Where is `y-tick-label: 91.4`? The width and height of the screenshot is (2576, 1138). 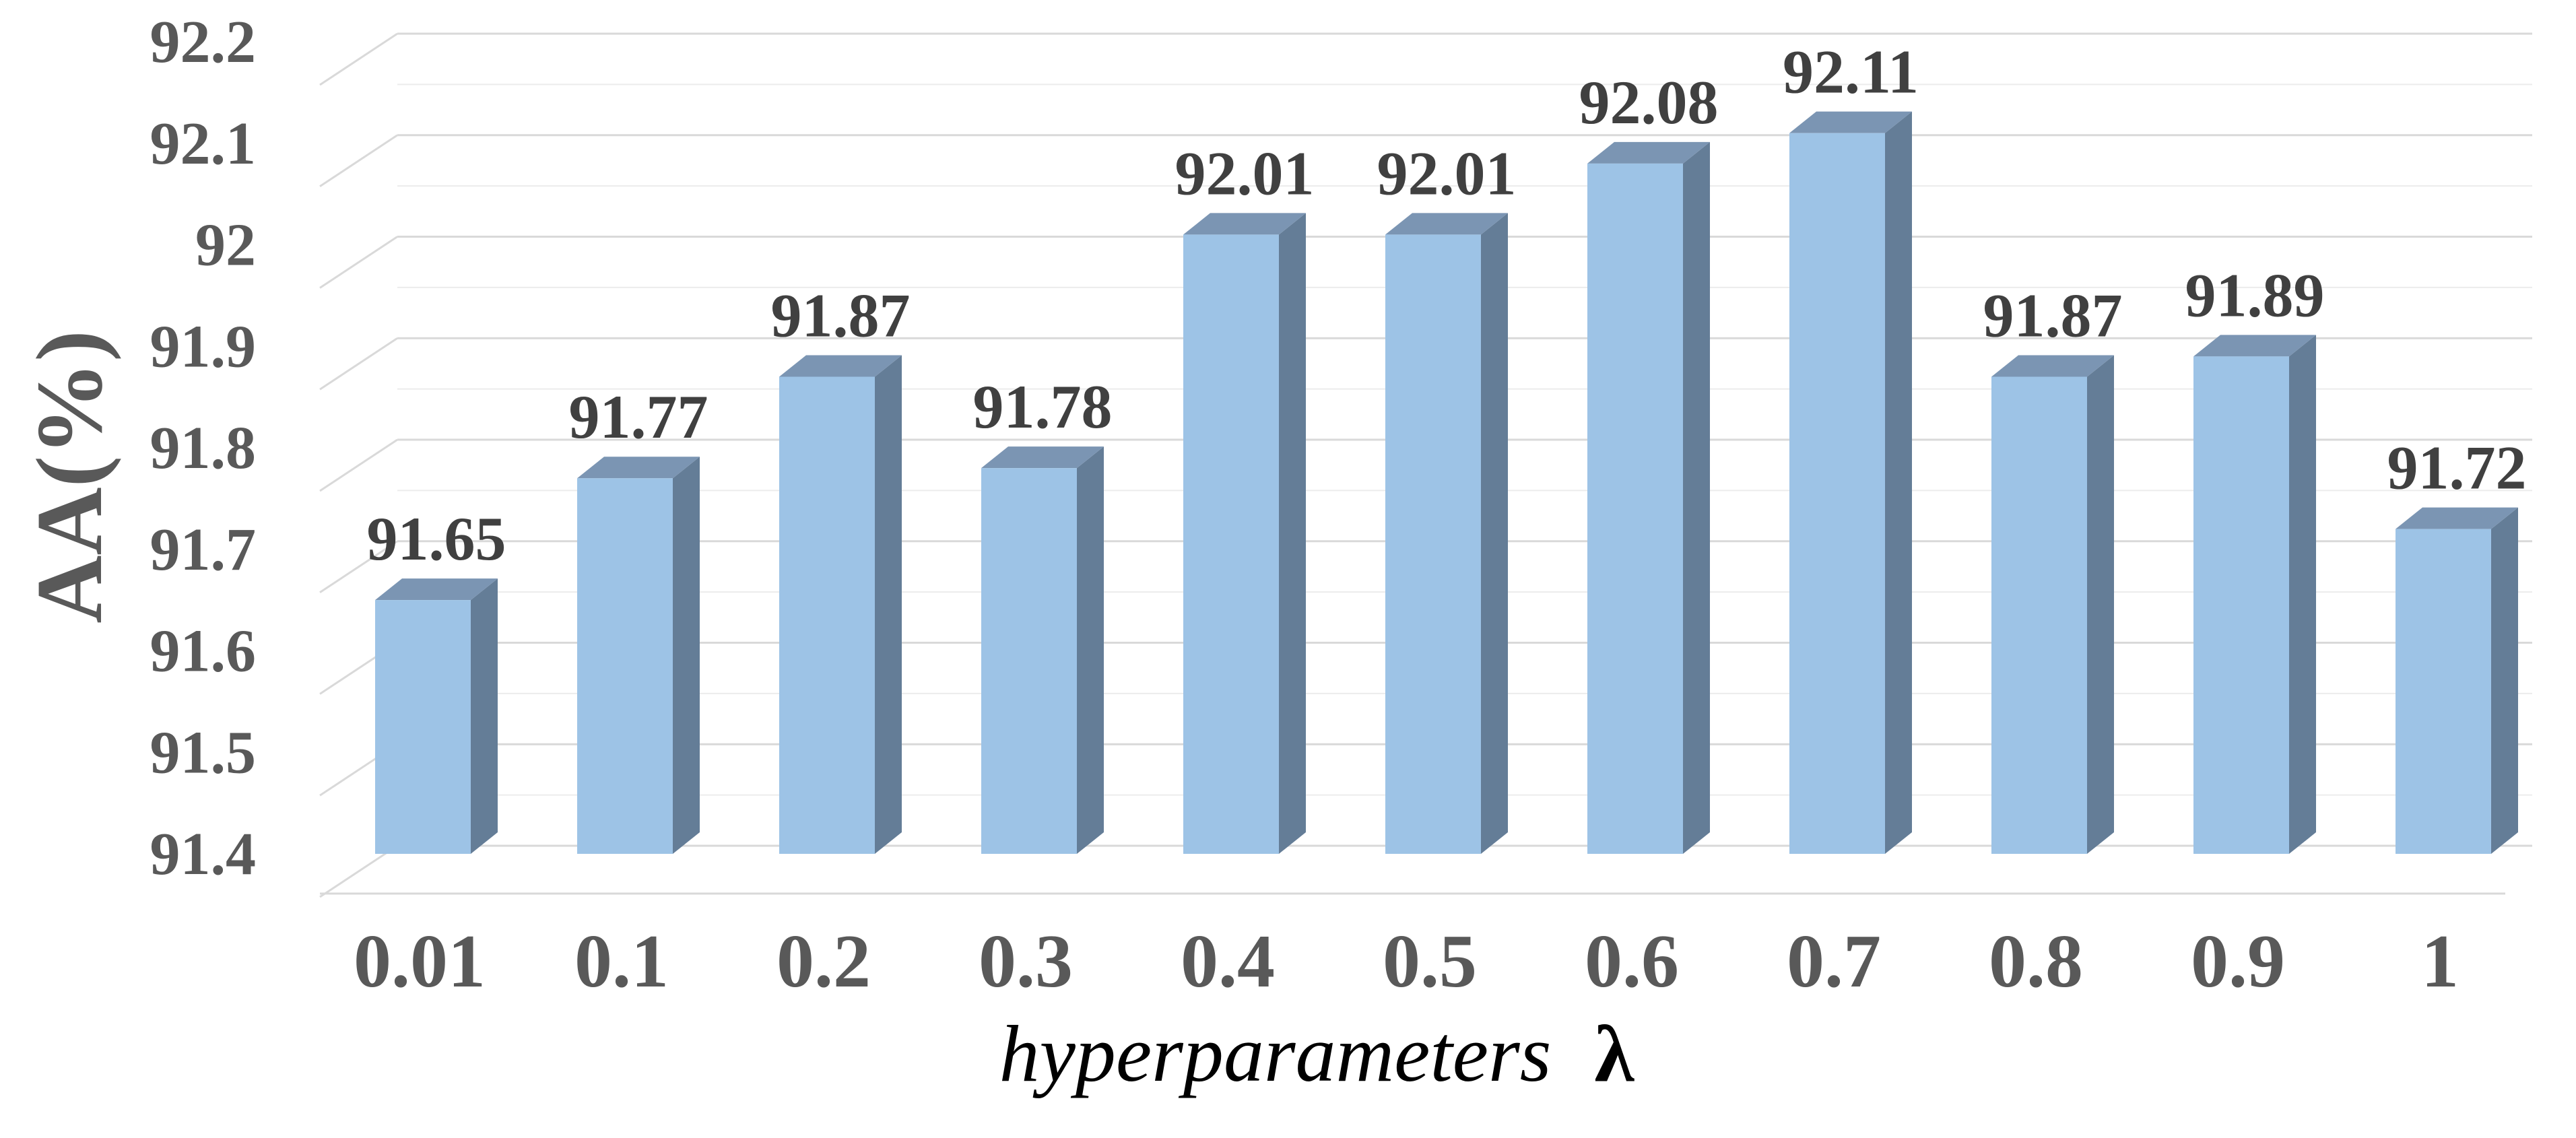
y-tick-label: 91.4 is located at coordinates (203, 854).